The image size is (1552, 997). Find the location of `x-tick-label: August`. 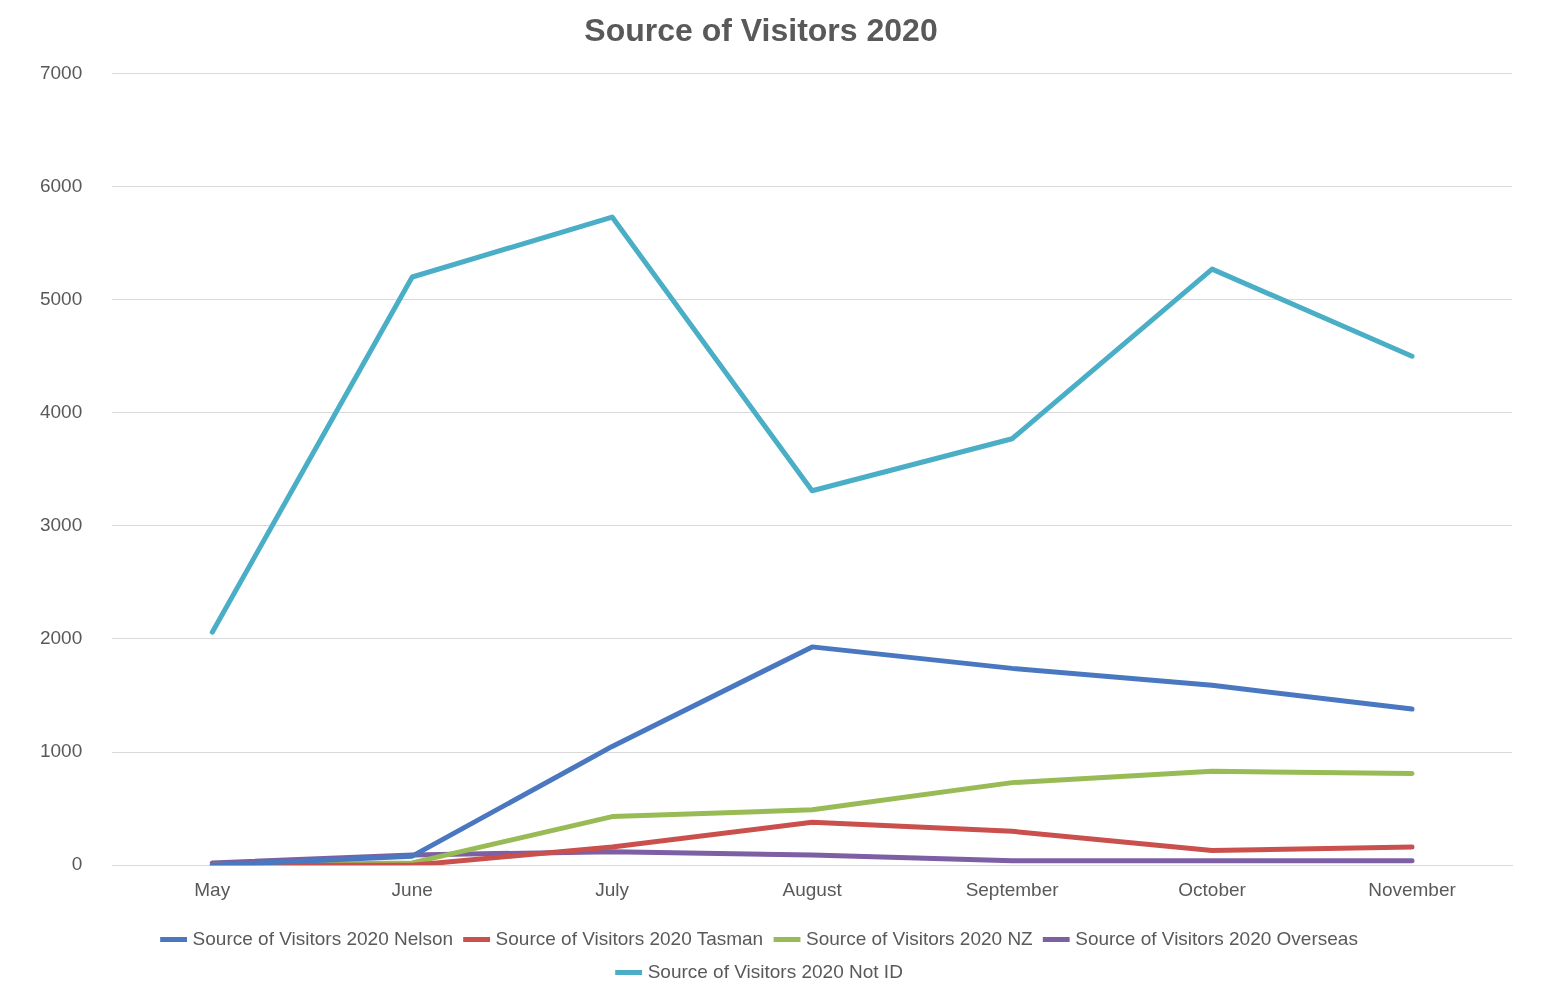

x-tick-label: August is located at coordinates (812, 889).